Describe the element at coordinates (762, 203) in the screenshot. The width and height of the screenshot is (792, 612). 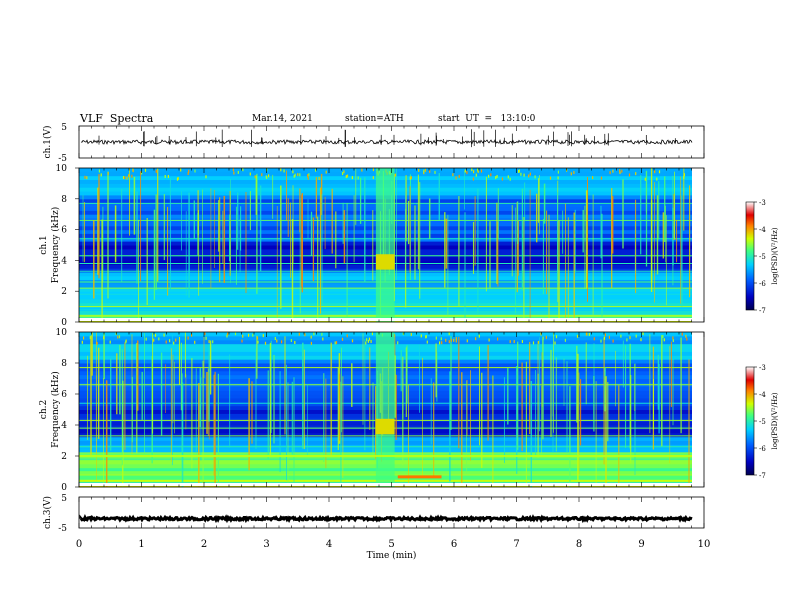
I see `colorbar-ch1-tick--3: -3` at that location.